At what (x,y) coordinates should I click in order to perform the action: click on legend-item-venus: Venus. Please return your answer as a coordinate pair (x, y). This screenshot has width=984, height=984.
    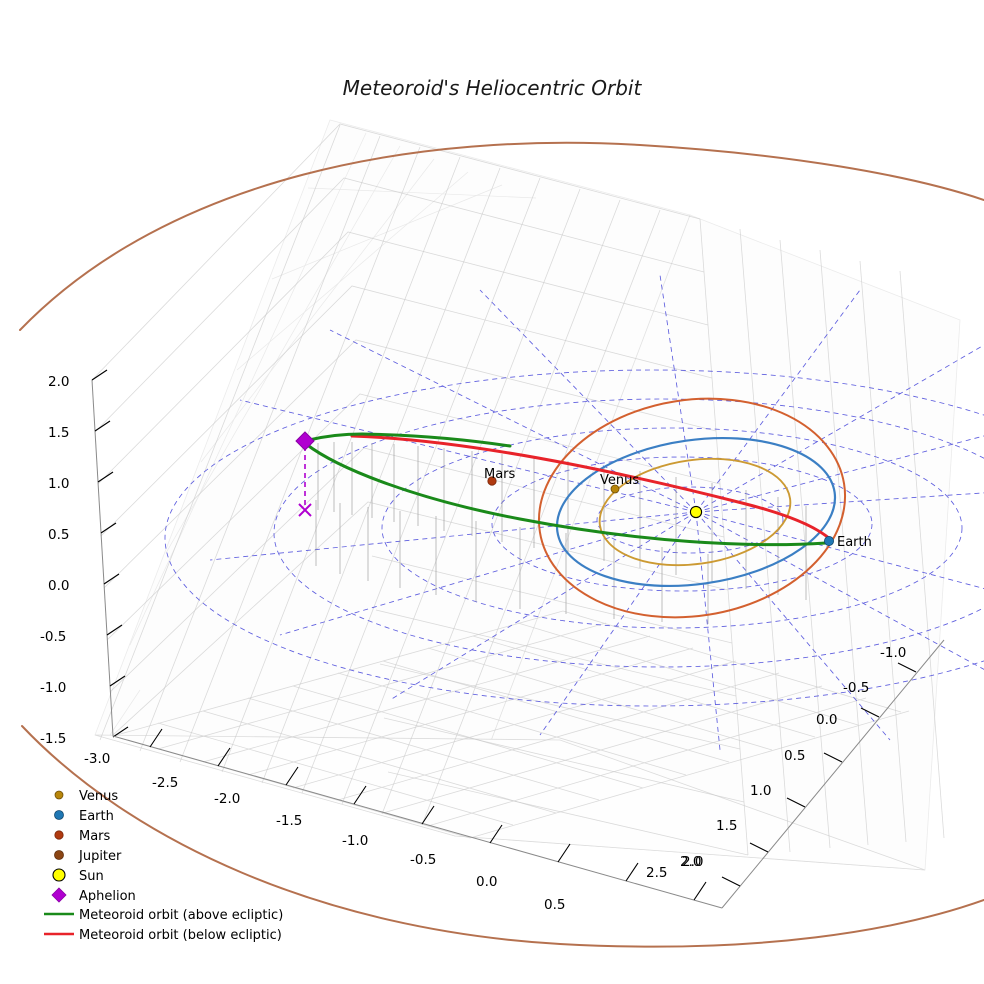
    Looking at the image, I should click on (86, 796).